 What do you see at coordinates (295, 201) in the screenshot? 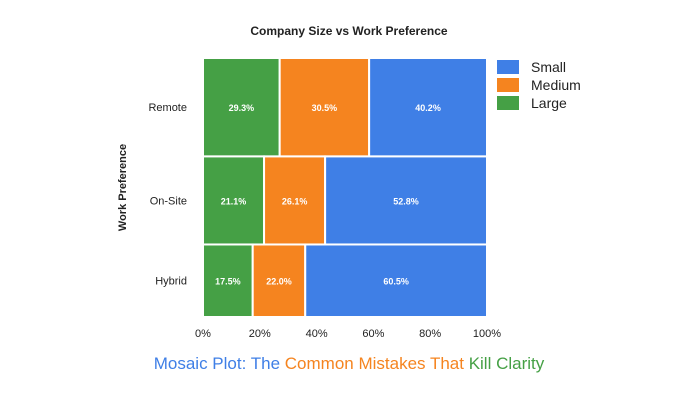
I see `data-label: 26.1%` at bounding box center [295, 201].